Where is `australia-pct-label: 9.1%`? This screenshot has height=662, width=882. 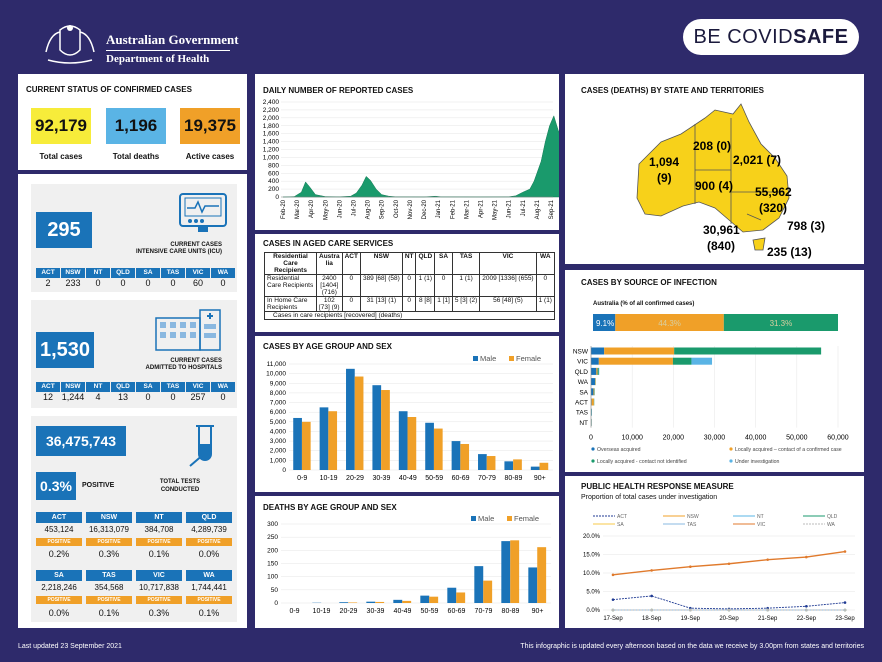 australia-pct-label: 9.1% is located at coordinates (605, 323).